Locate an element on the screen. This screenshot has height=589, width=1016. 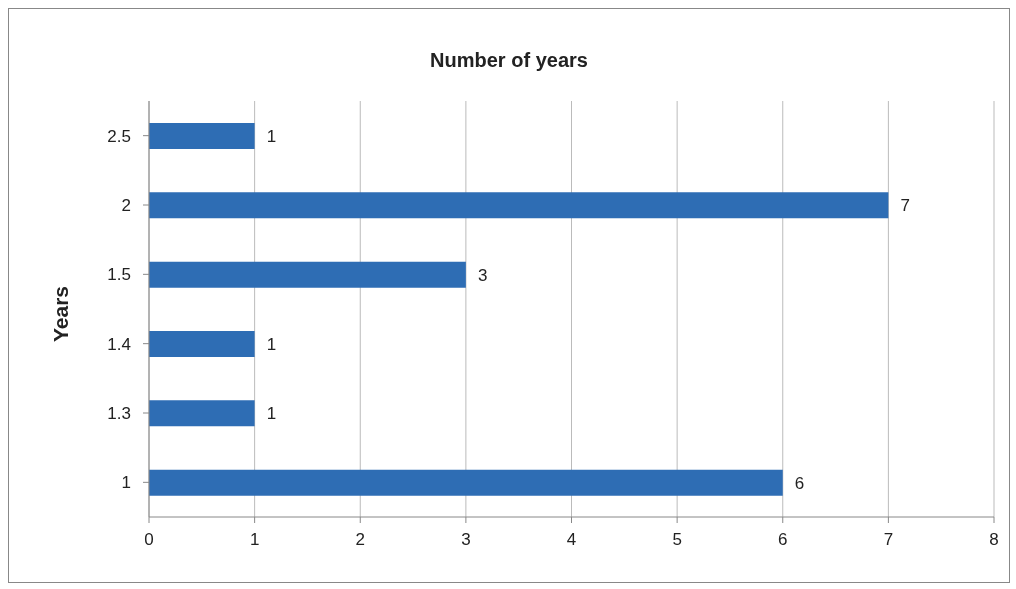
y-tick-label: 1 is located at coordinates (126, 483).